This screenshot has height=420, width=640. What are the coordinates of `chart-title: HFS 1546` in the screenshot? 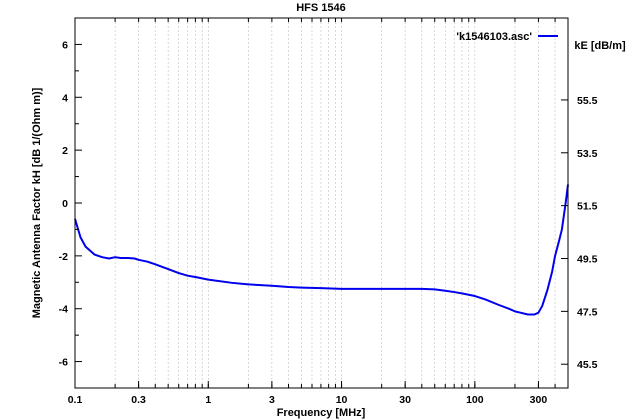 It's located at (321, 8).